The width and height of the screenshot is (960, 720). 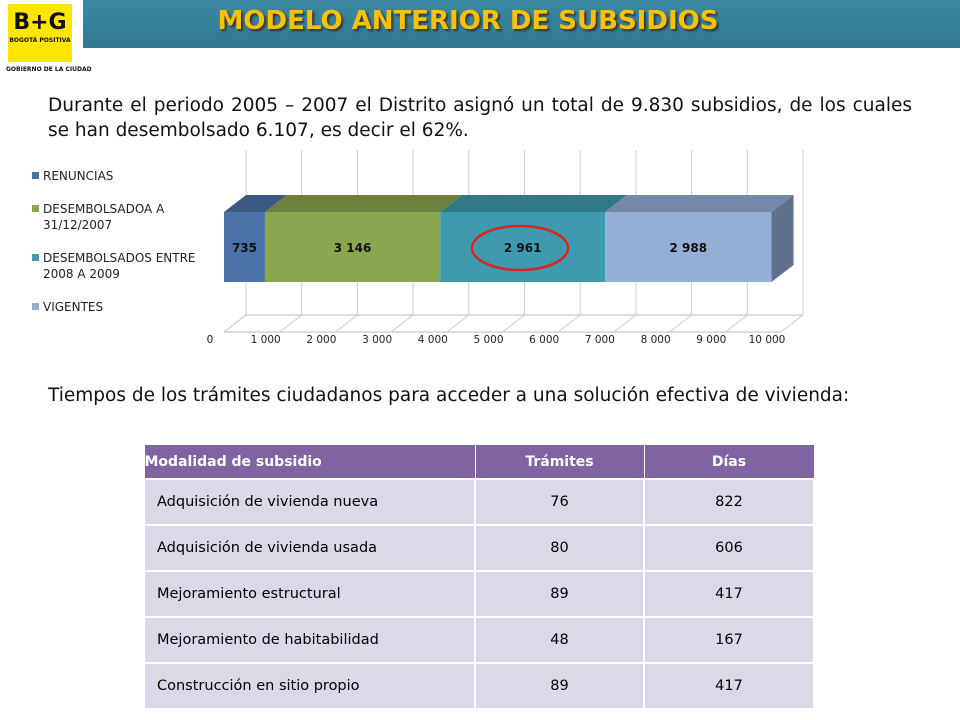 What do you see at coordinates (729, 548) in the screenshot?
I see `table-cell: 606` at bounding box center [729, 548].